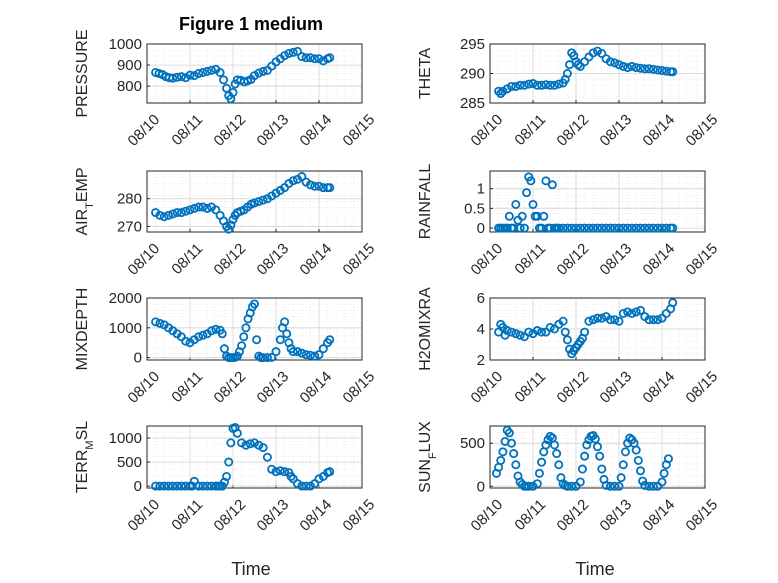 This screenshot has height=583, width=778. I want to click on x-axis-label-left: Time, so click(250, 569).